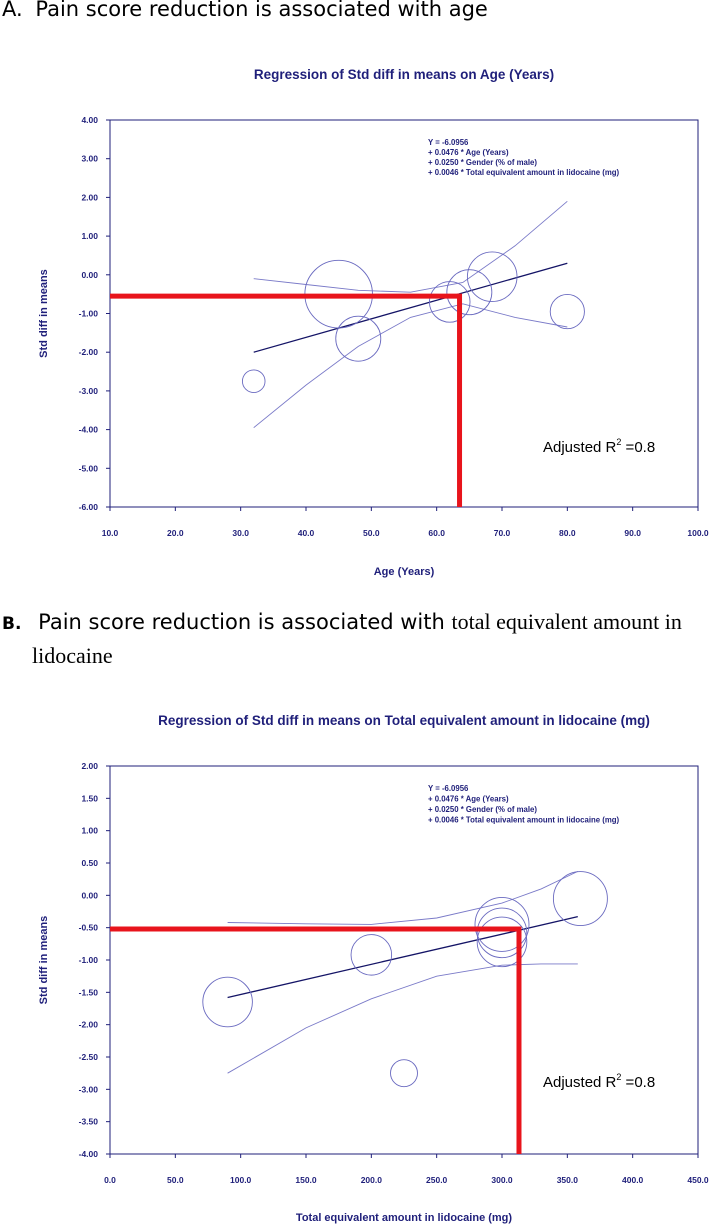 The width and height of the screenshot is (712, 1224). I want to click on x-tick-label: 30.0, so click(240, 533).